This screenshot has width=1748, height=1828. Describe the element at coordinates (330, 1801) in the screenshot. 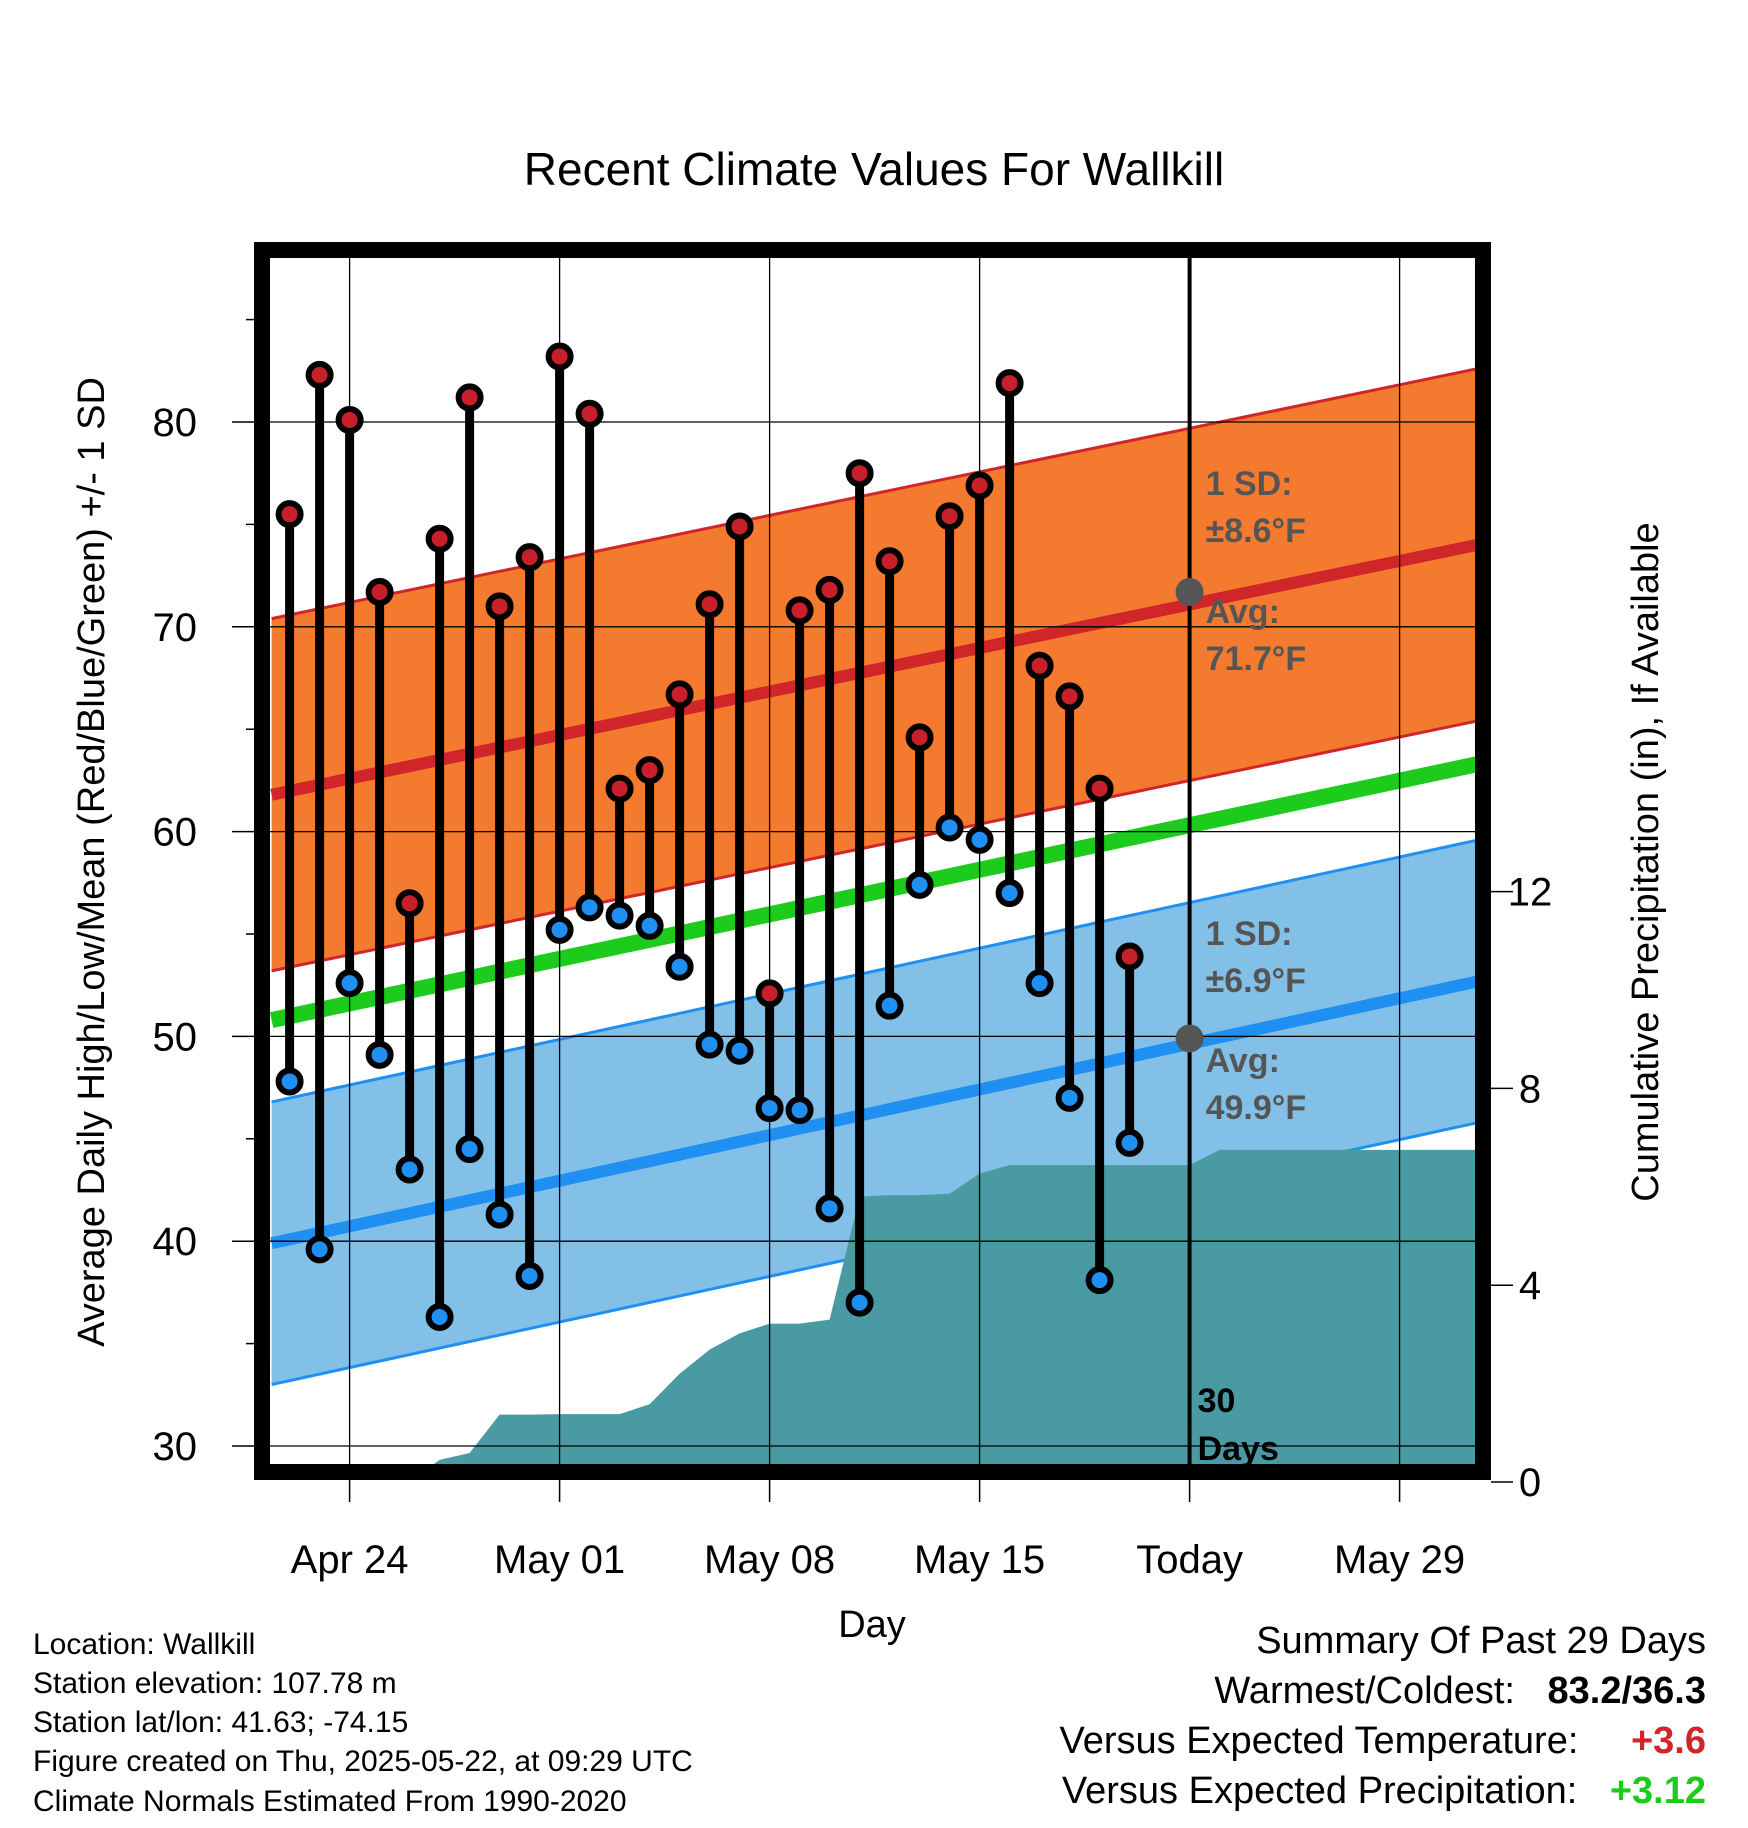

I see `info-normals: Climate Normals Estimated From 1990-2020` at that location.